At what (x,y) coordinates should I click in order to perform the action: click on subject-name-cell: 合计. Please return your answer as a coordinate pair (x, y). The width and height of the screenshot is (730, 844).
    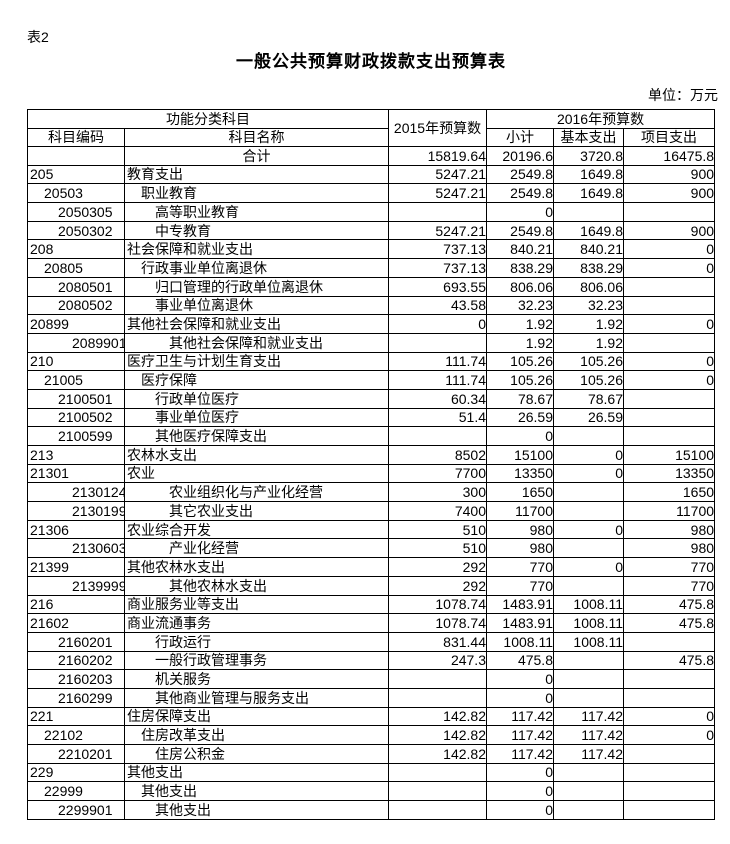
    Looking at the image, I should click on (256, 156).